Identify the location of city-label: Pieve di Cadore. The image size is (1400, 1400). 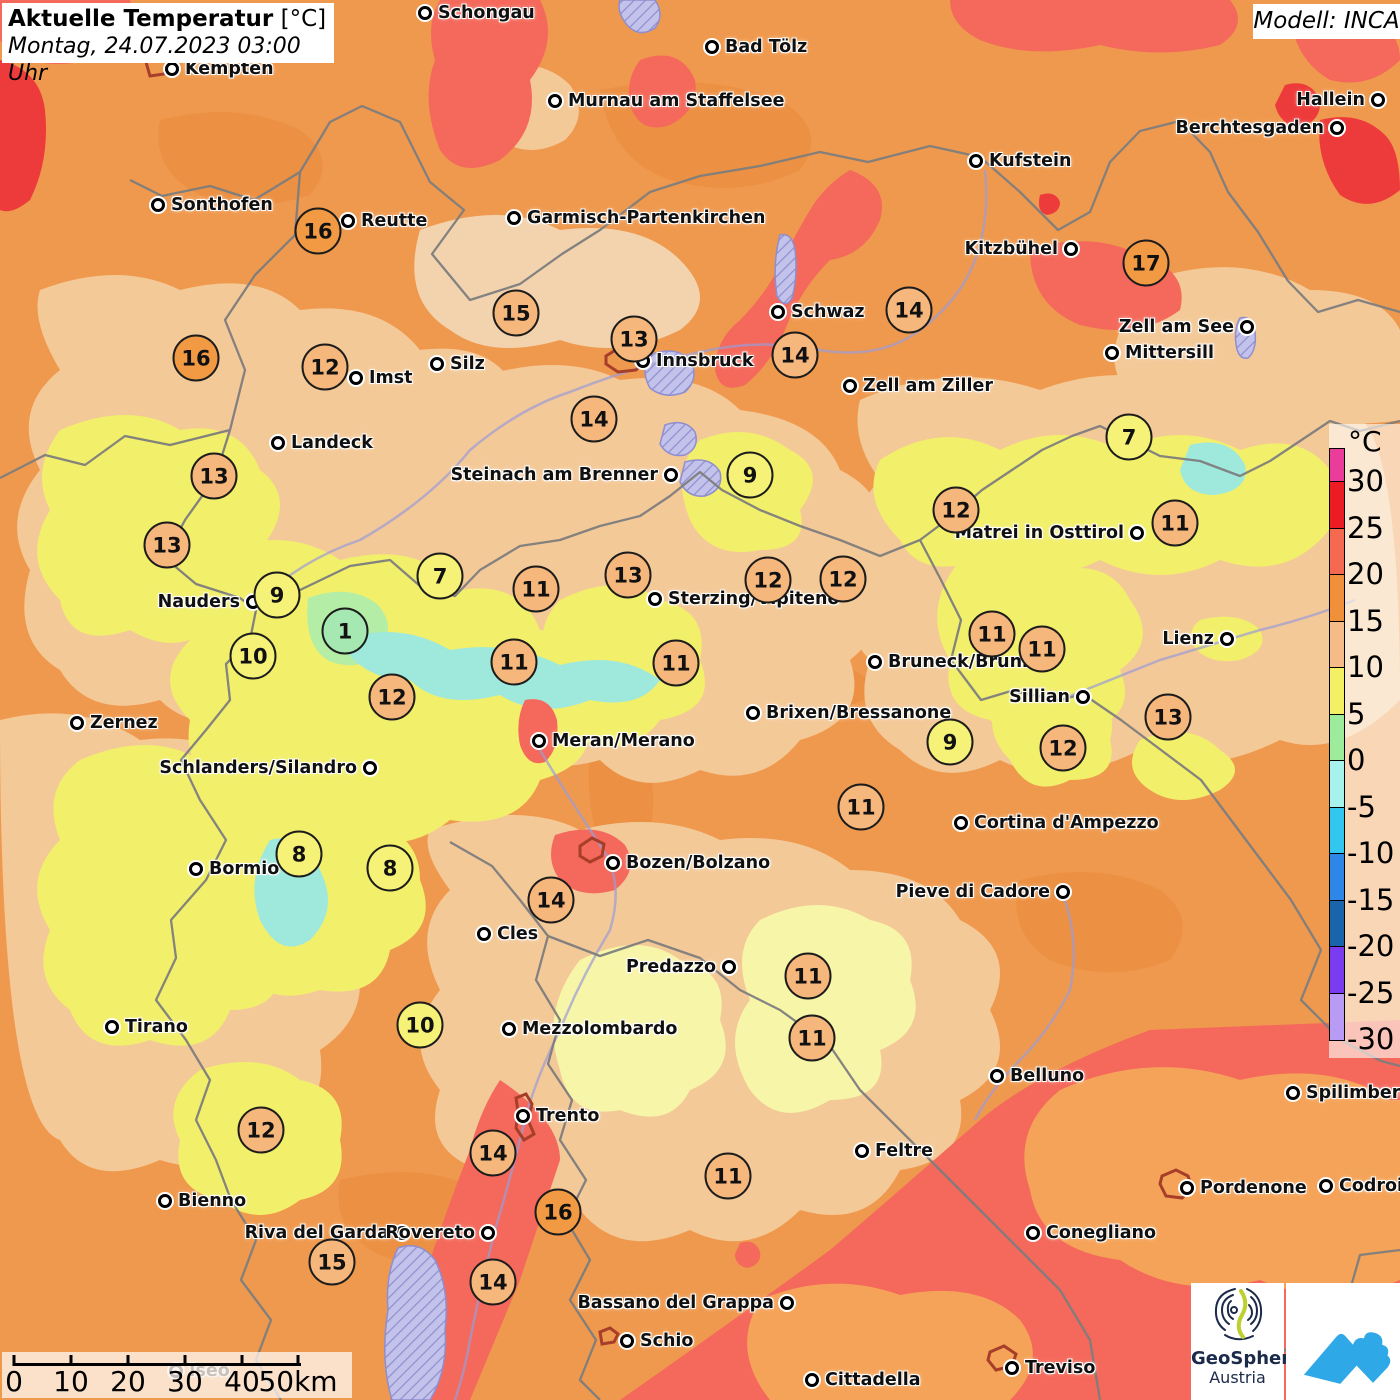
(972, 892).